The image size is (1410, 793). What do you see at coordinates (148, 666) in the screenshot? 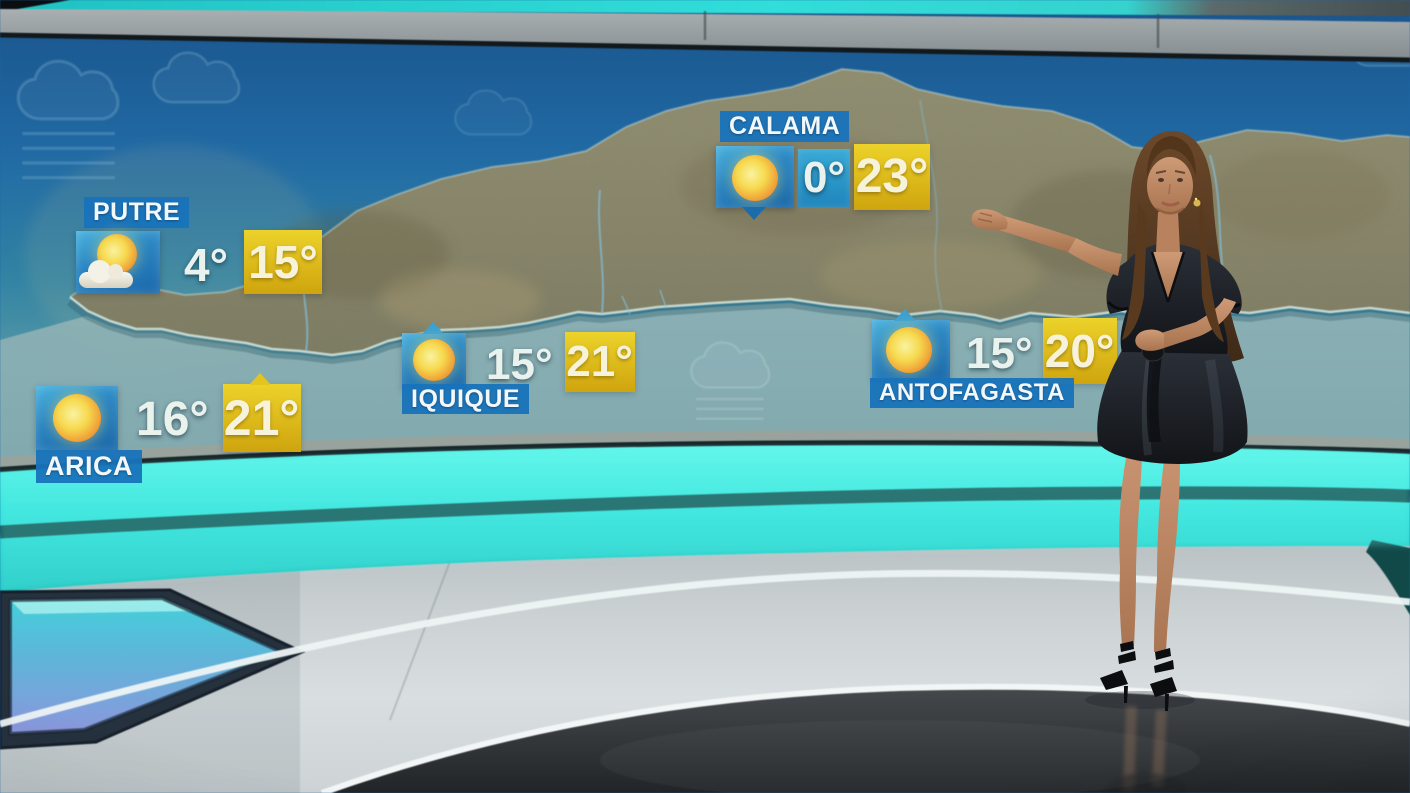
I see `well-step` at bounding box center [148, 666].